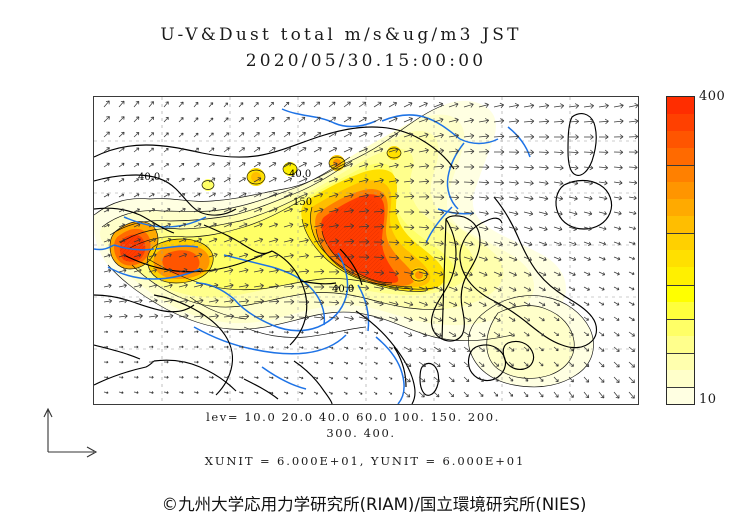 The height and width of the screenshot is (532, 752). I want to click on contour-label: 40.0, so click(149, 177).